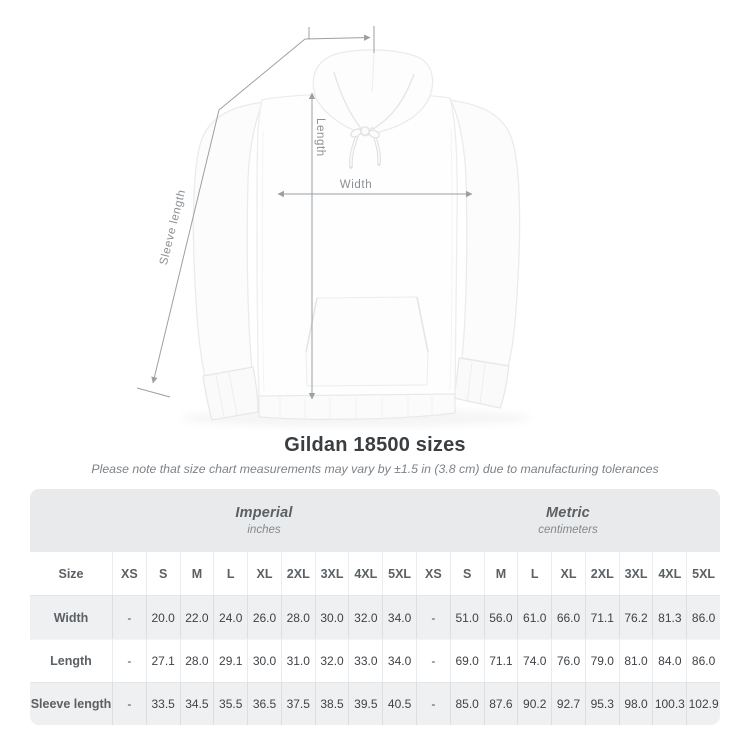 This screenshot has width=750, height=750. Describe the element at coordinates (162, 617) in the screenshot. I see `value-cell: 20.0` at that location.